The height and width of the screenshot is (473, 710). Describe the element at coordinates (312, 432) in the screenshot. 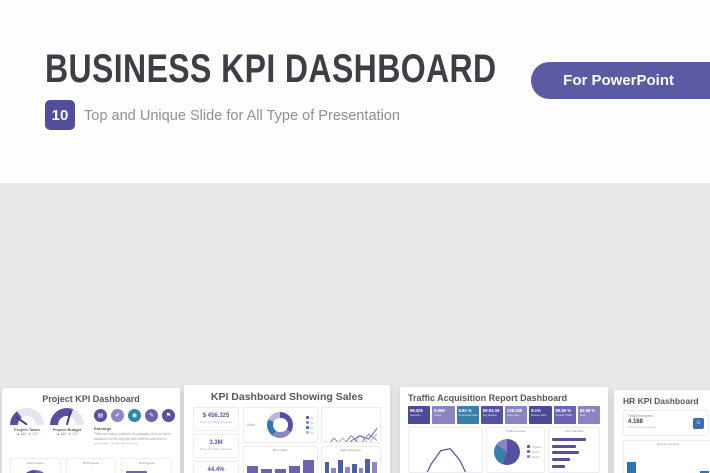

I see `legend-text: 04` at that location.